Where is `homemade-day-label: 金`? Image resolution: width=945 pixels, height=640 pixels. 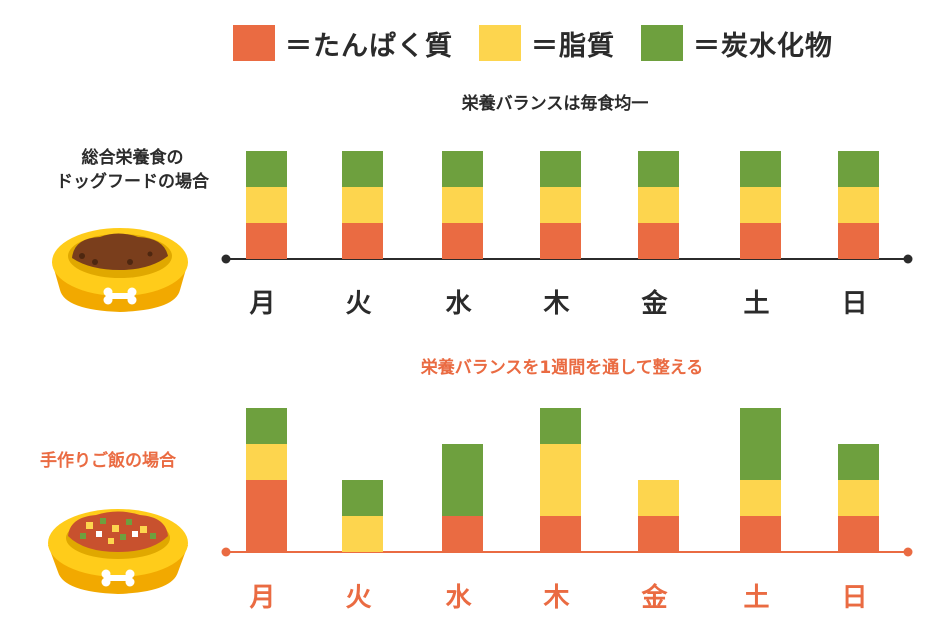
homemade-day-label: 金 is located at coordinates (654, 597).